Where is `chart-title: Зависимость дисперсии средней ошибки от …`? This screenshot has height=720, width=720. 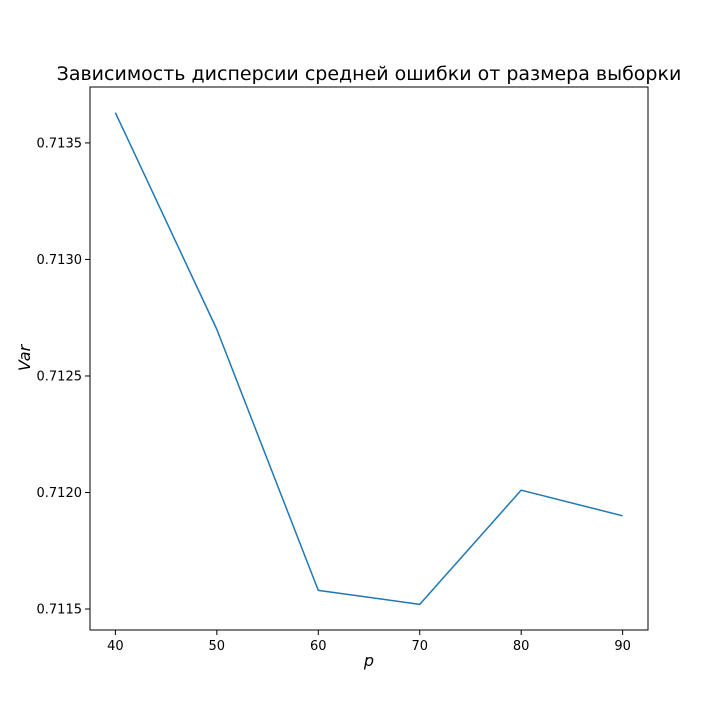 chart-title: Зависимость дисперсии средней ошибки от … is located at coordinates (369, 74).